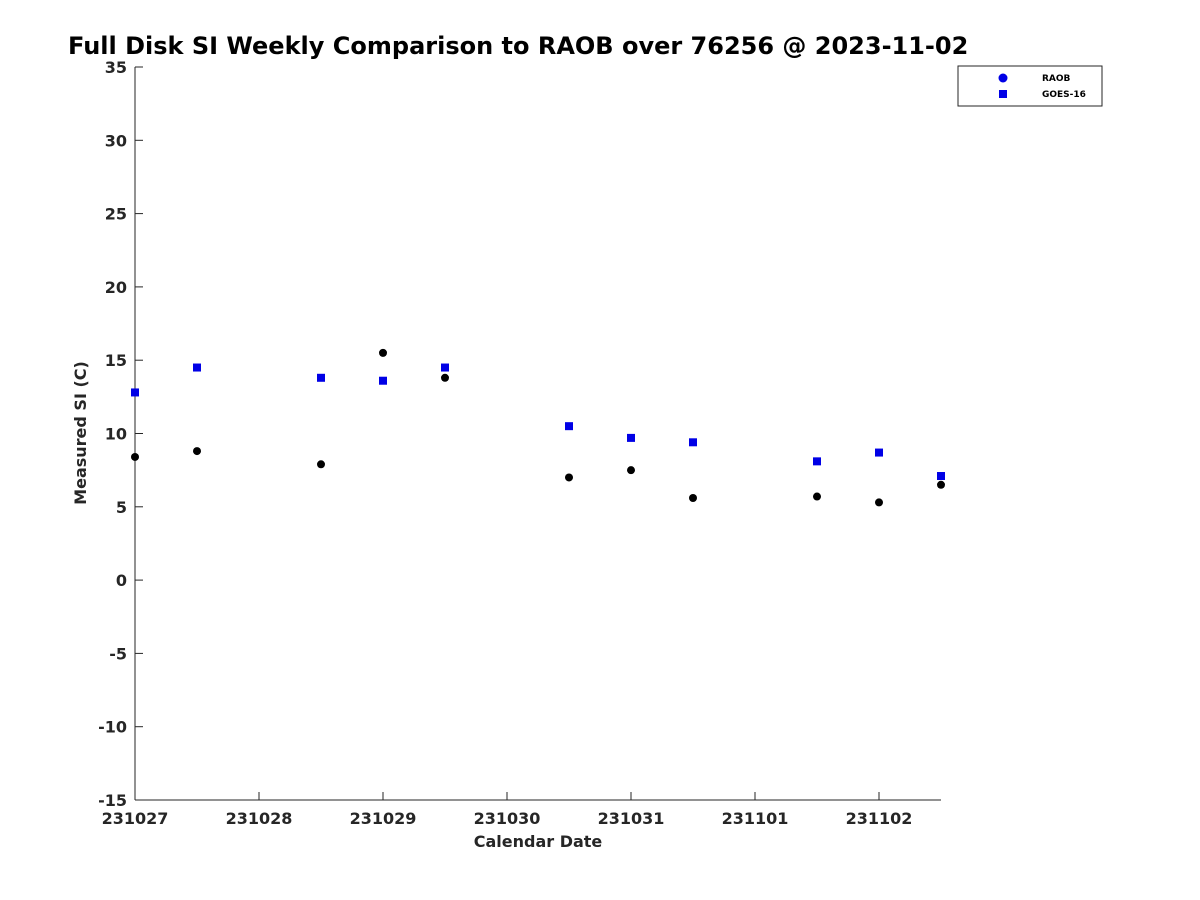  What do you see at coordinates (116, 140) in the screenshot?
I see `y-tick-label: 30` at bounding box center [116, 140].